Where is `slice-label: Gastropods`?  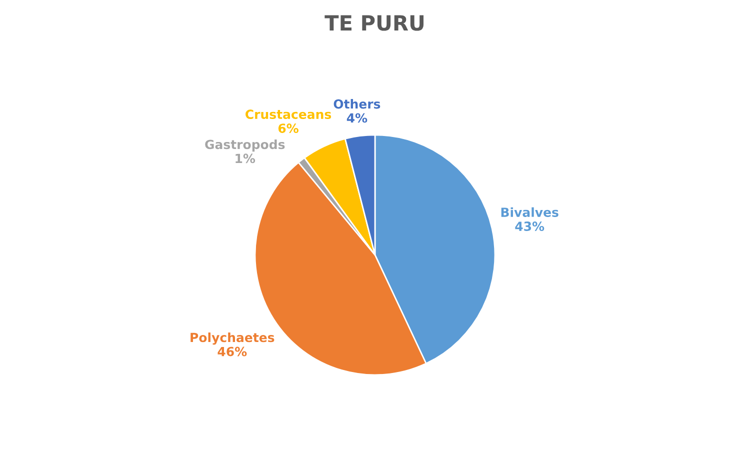
slice-label: Gastropods is located at coordinates (245, 145).